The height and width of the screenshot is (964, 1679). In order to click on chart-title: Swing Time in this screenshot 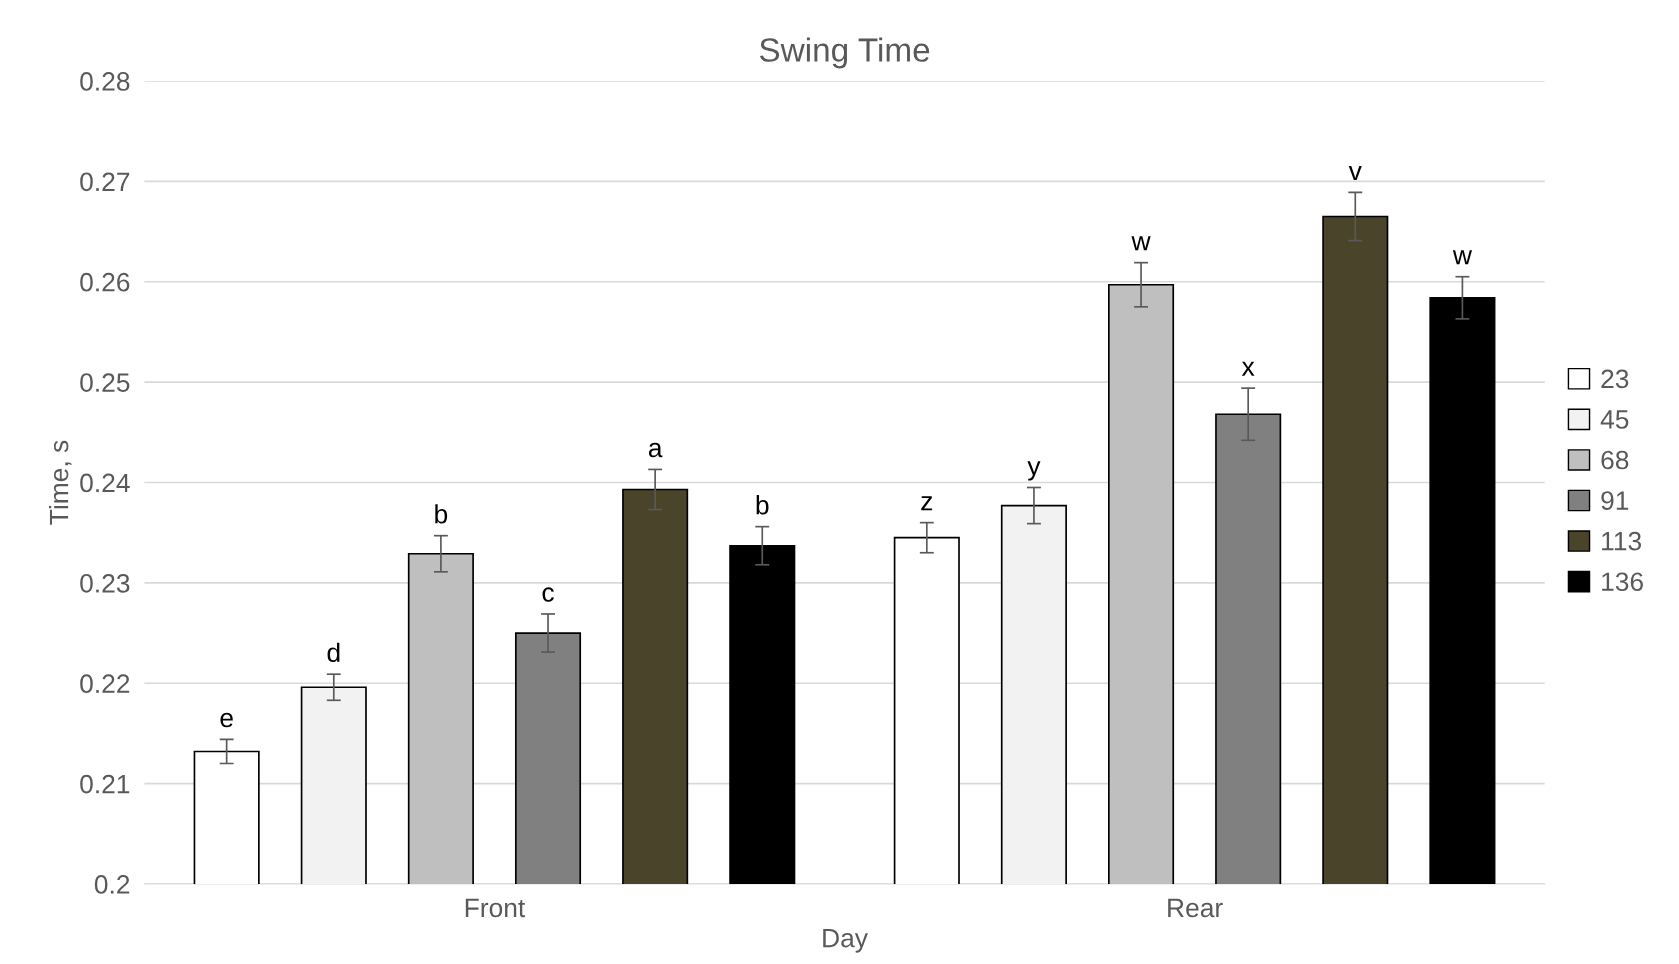, I will do `click(844, 53)`.